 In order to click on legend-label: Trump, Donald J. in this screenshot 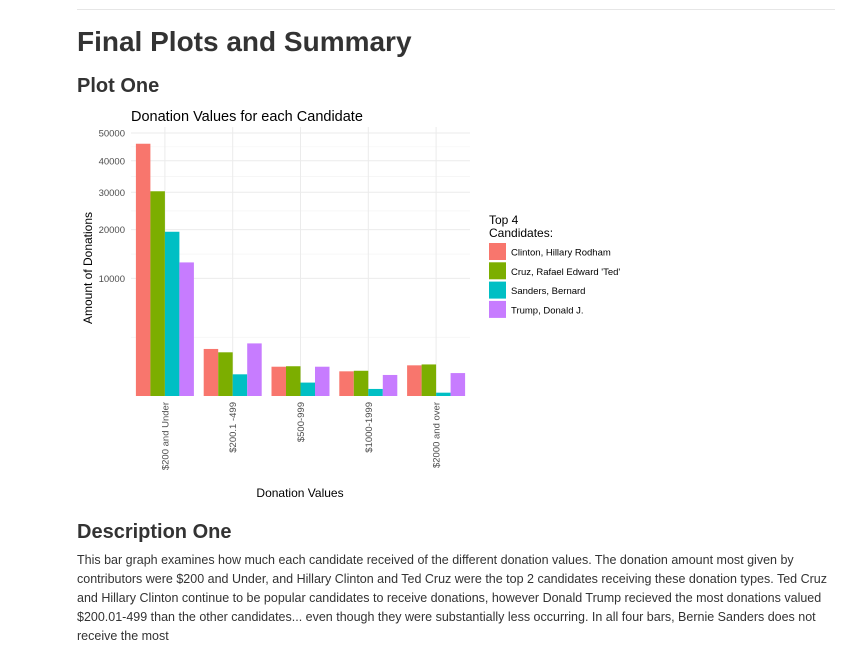, I will do `click(547, 310)`.